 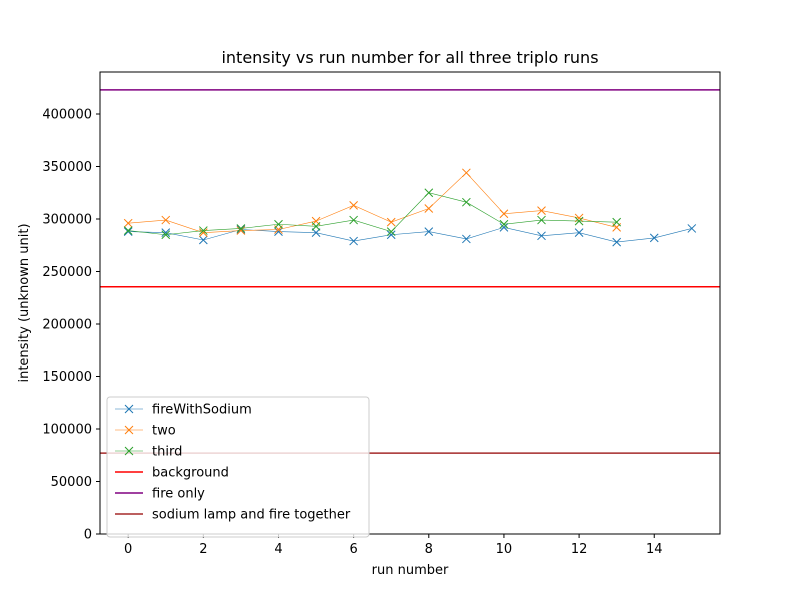 I want to click on x-axis-label: run number, so click(x=410, y=570).